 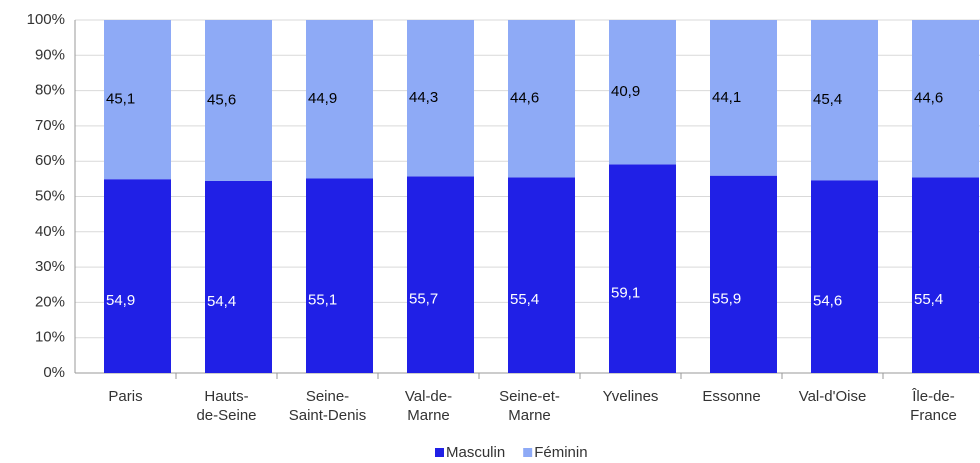 What do you see at coordinates (50, 301) in the screenshot?
I see `y-tick-label: 20%` at bounding box center [50, 301].